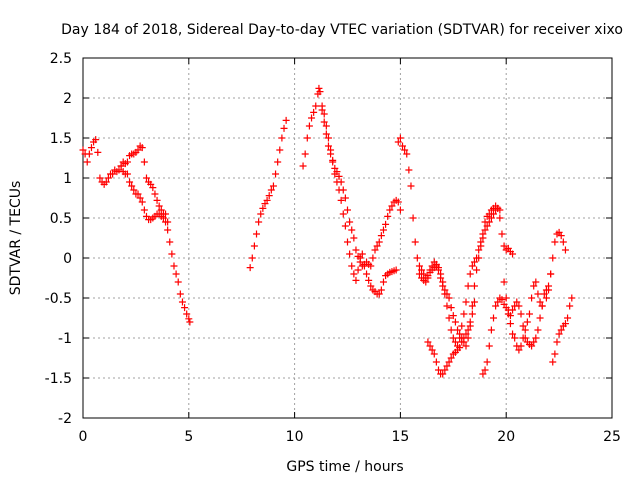 This screenshot has height=480, width=640. Describe the element at coordinates (612, 437) in the screenshot. I see `x-tick-label: 25` at that location.